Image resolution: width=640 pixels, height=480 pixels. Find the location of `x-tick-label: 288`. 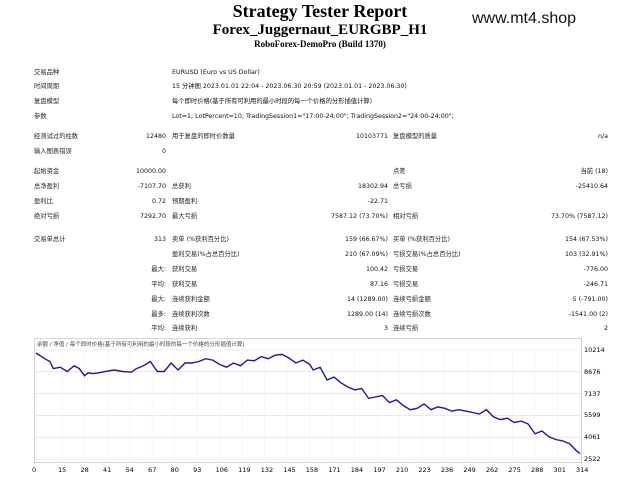

x-tick-label: 288 is located at coordinates (537, 470).